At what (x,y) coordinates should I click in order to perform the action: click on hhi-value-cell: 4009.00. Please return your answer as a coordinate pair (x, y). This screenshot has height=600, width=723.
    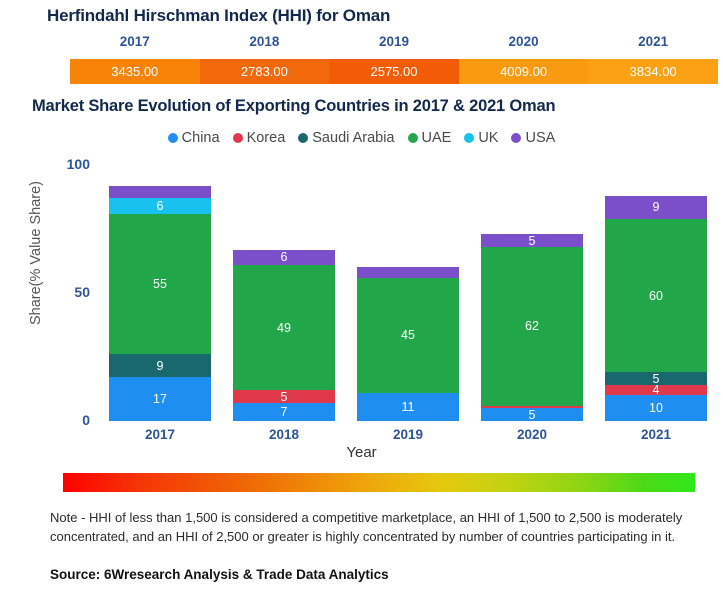
    Looking at the image, I should click on (523, 71).